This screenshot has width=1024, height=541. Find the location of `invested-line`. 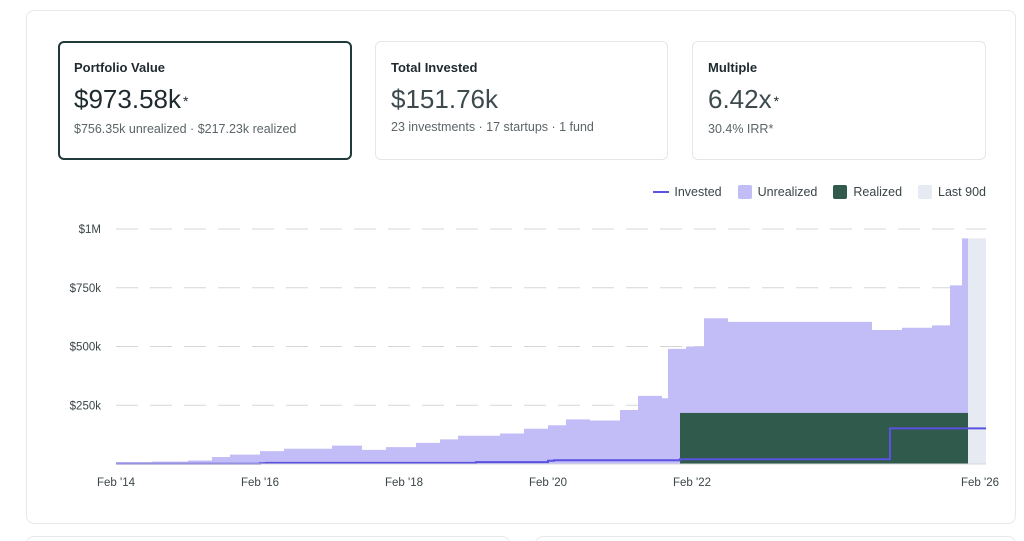

invested-line is located at coordinates (551, 446).